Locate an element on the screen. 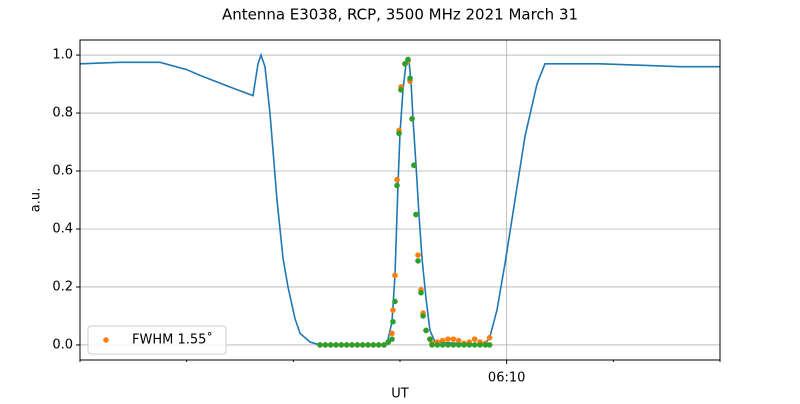 The height and width of the screenshot is (404, 800). y-axis-label: a.u. is located at coordinates (36, 200).